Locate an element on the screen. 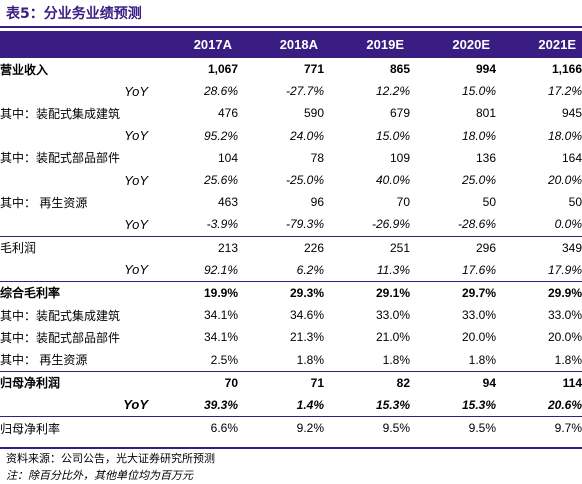 The width and height of the screenshot is (582, 484). cell-value: 94 is located at coordinates (489, 382).